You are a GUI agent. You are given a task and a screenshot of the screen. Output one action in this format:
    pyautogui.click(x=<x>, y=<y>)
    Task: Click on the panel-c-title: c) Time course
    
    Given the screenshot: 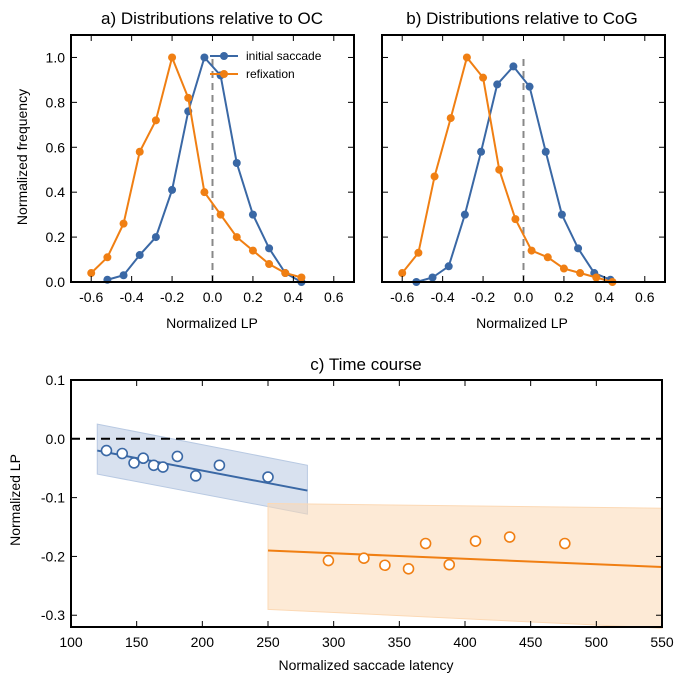 What is the action you would take?
    pyautogui.click(x=365, y=364)
    